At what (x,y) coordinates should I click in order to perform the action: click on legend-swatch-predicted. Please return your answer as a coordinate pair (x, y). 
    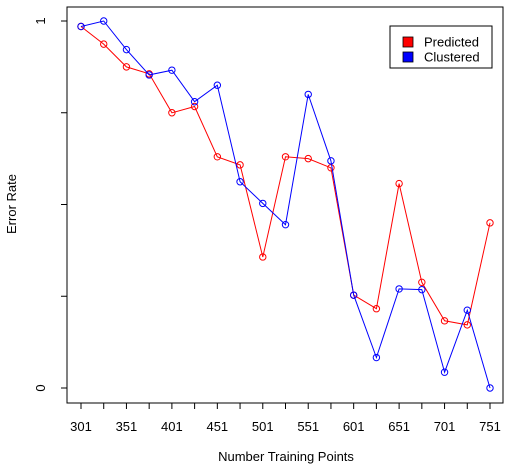
    Looking at the image, I should click on (408, 42).